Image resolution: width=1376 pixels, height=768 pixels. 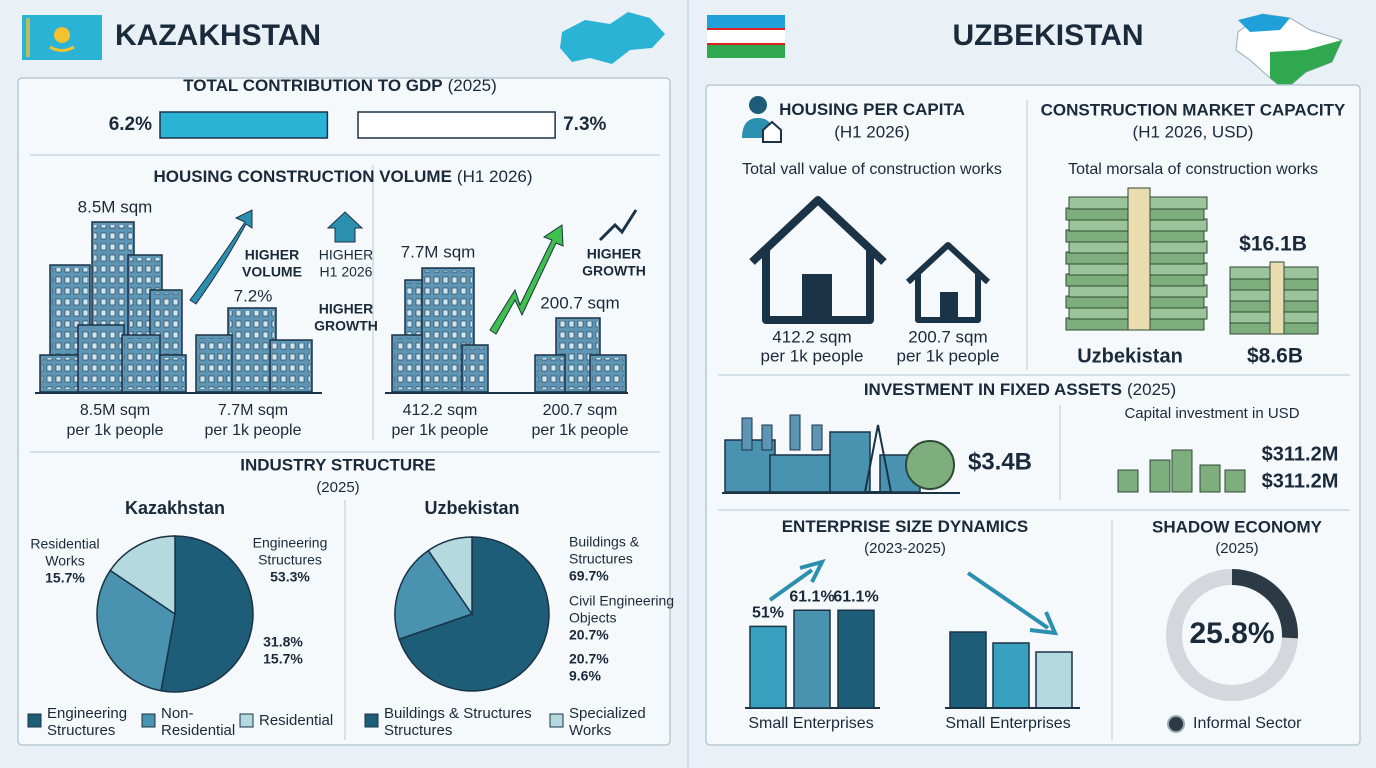 I want to click on legend-label: Informal Sector, so click(x=1247, y=723).